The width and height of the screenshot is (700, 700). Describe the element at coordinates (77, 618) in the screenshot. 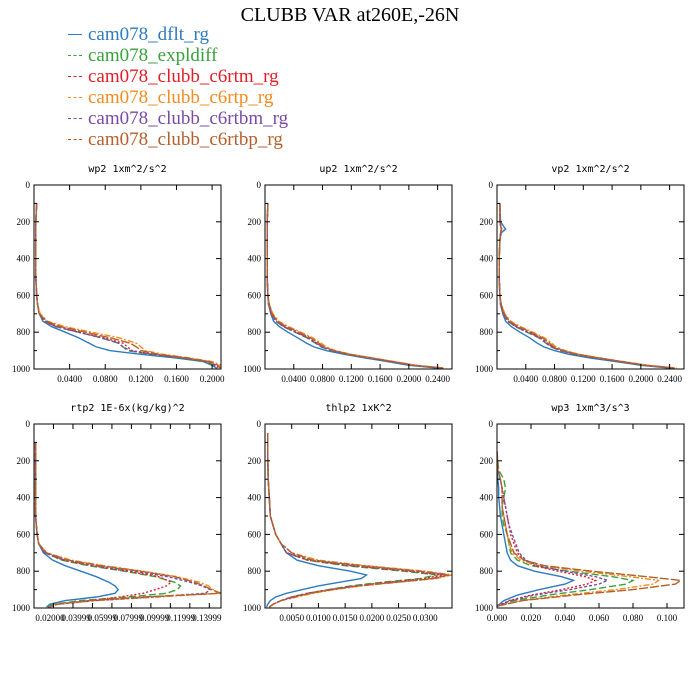

I see `x-tick-label: 0.03999` at that location.